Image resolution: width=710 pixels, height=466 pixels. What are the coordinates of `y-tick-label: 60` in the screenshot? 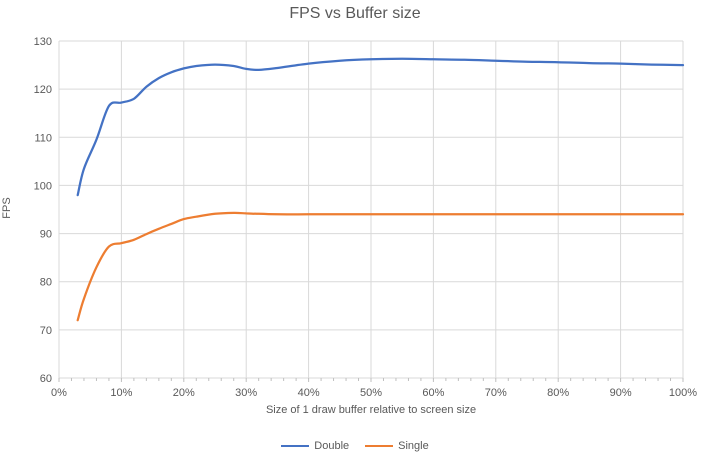 It's located at (46, 379).